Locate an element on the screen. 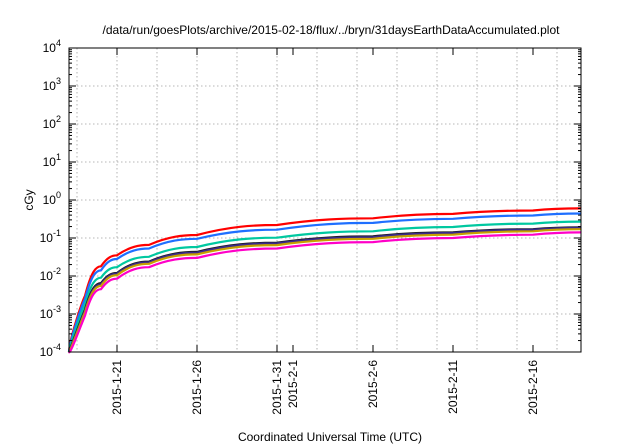 This screenshot has width=640, height=448. y-tick-exponent: 2 is located at coordinates (58, 119).